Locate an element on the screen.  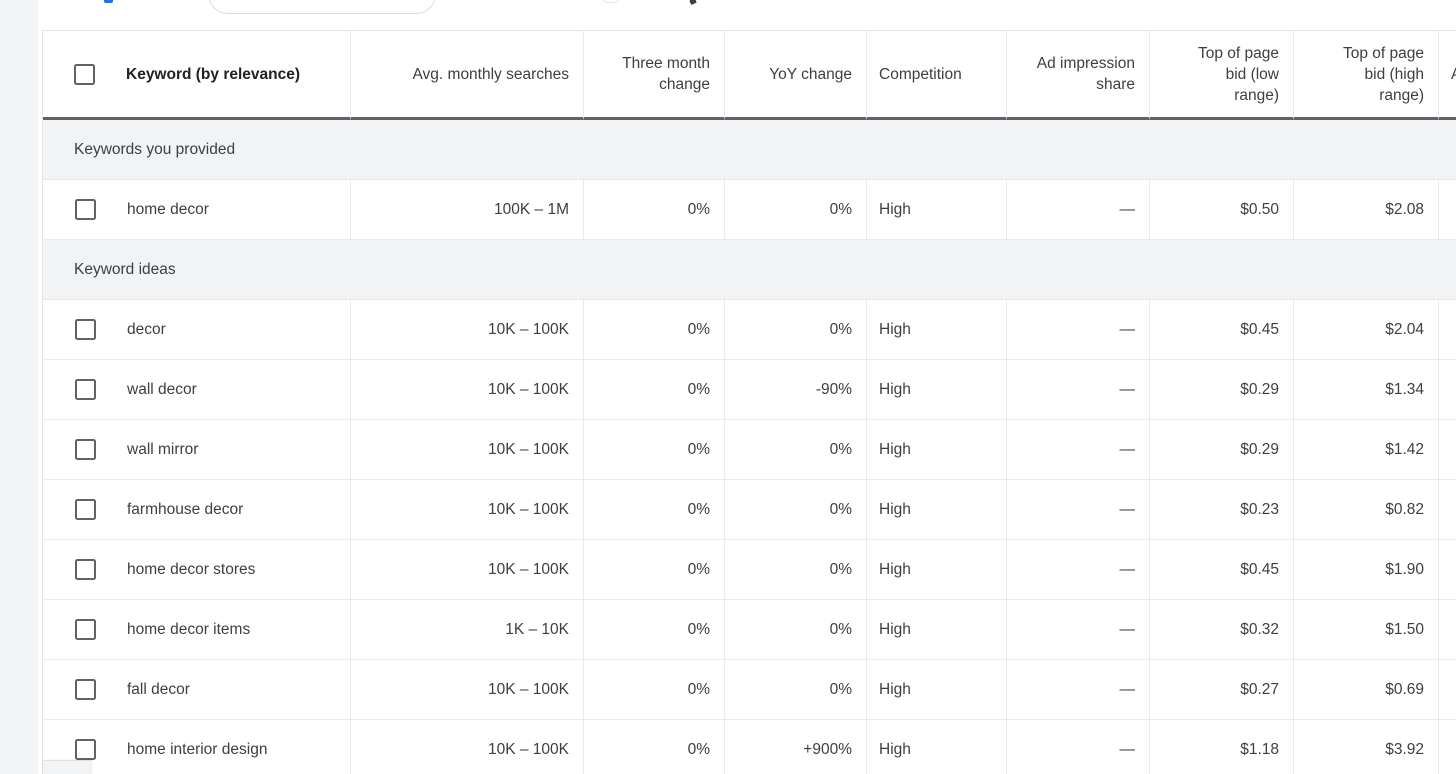
bid-high-cell: $1.50 is located at coordinates (1365, 630).